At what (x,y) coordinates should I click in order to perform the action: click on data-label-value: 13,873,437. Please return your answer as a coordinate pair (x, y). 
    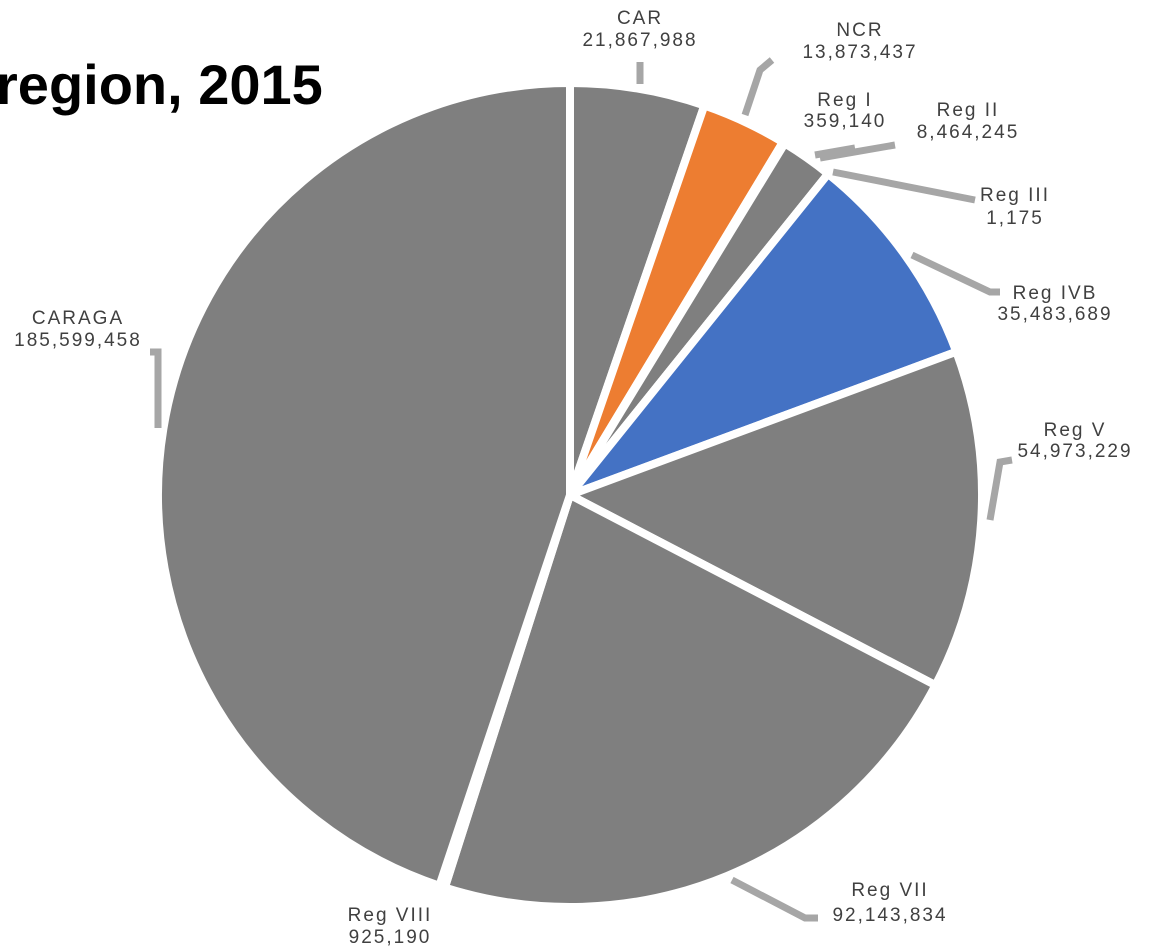
    Looking at the image, I should click on (859, 52).